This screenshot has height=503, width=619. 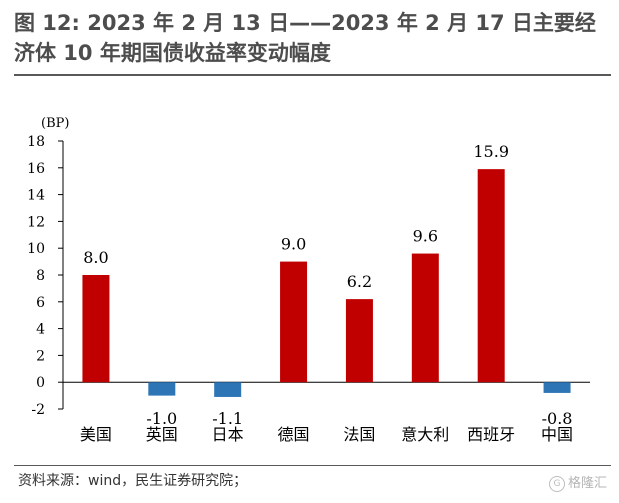 I want to click on x-tick-label: 日本, so click(x=228, y=434).